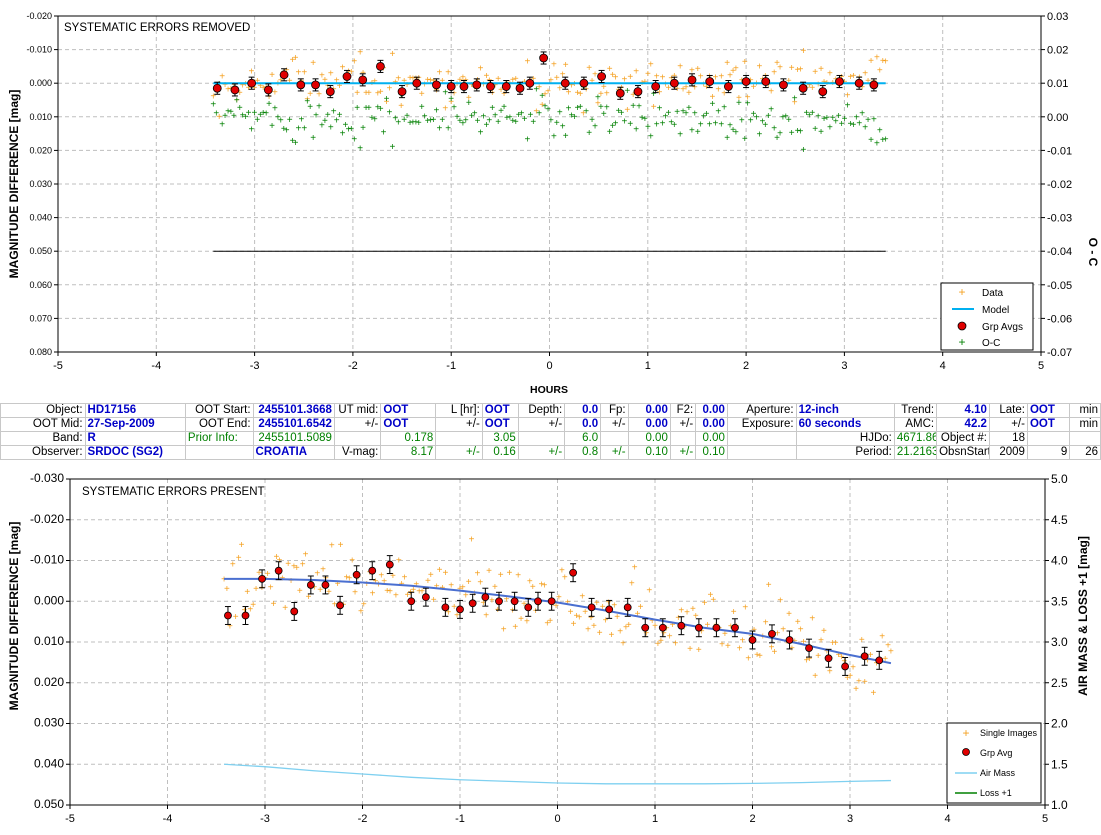 This screenshot has width=1101, height=835. I want to click on x-tick-label: 1, so click(648, 366).